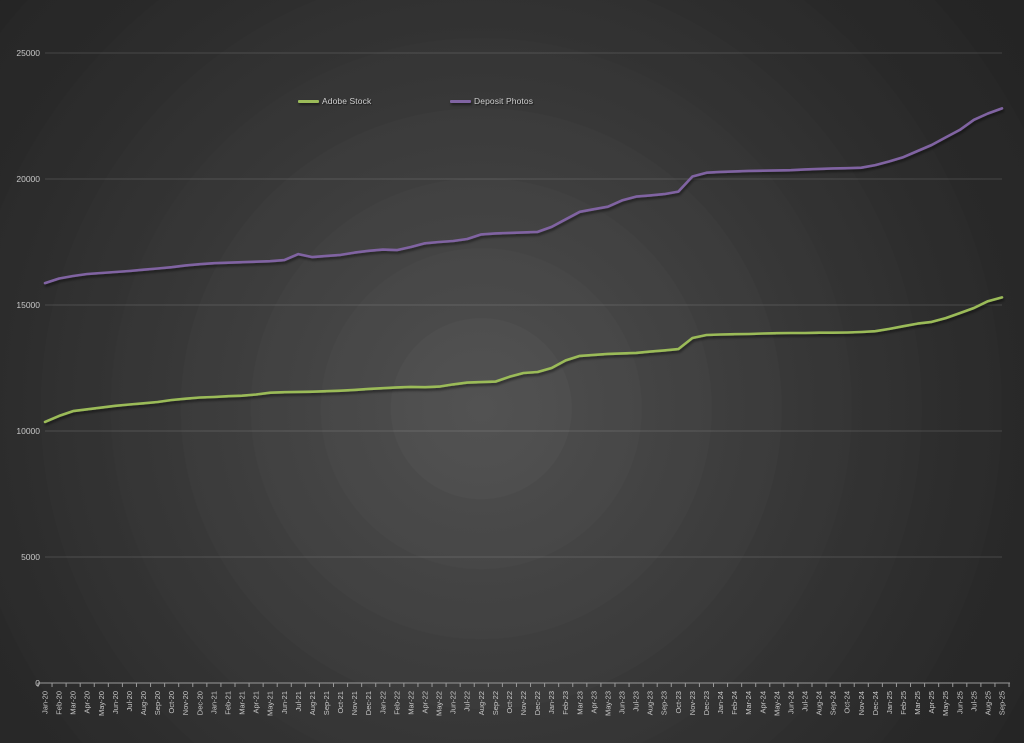 The height and width of the screenshot is (743, 1024). I want to click on legend-item-deposit-photos: Deposit Photos, so click(491, 101).